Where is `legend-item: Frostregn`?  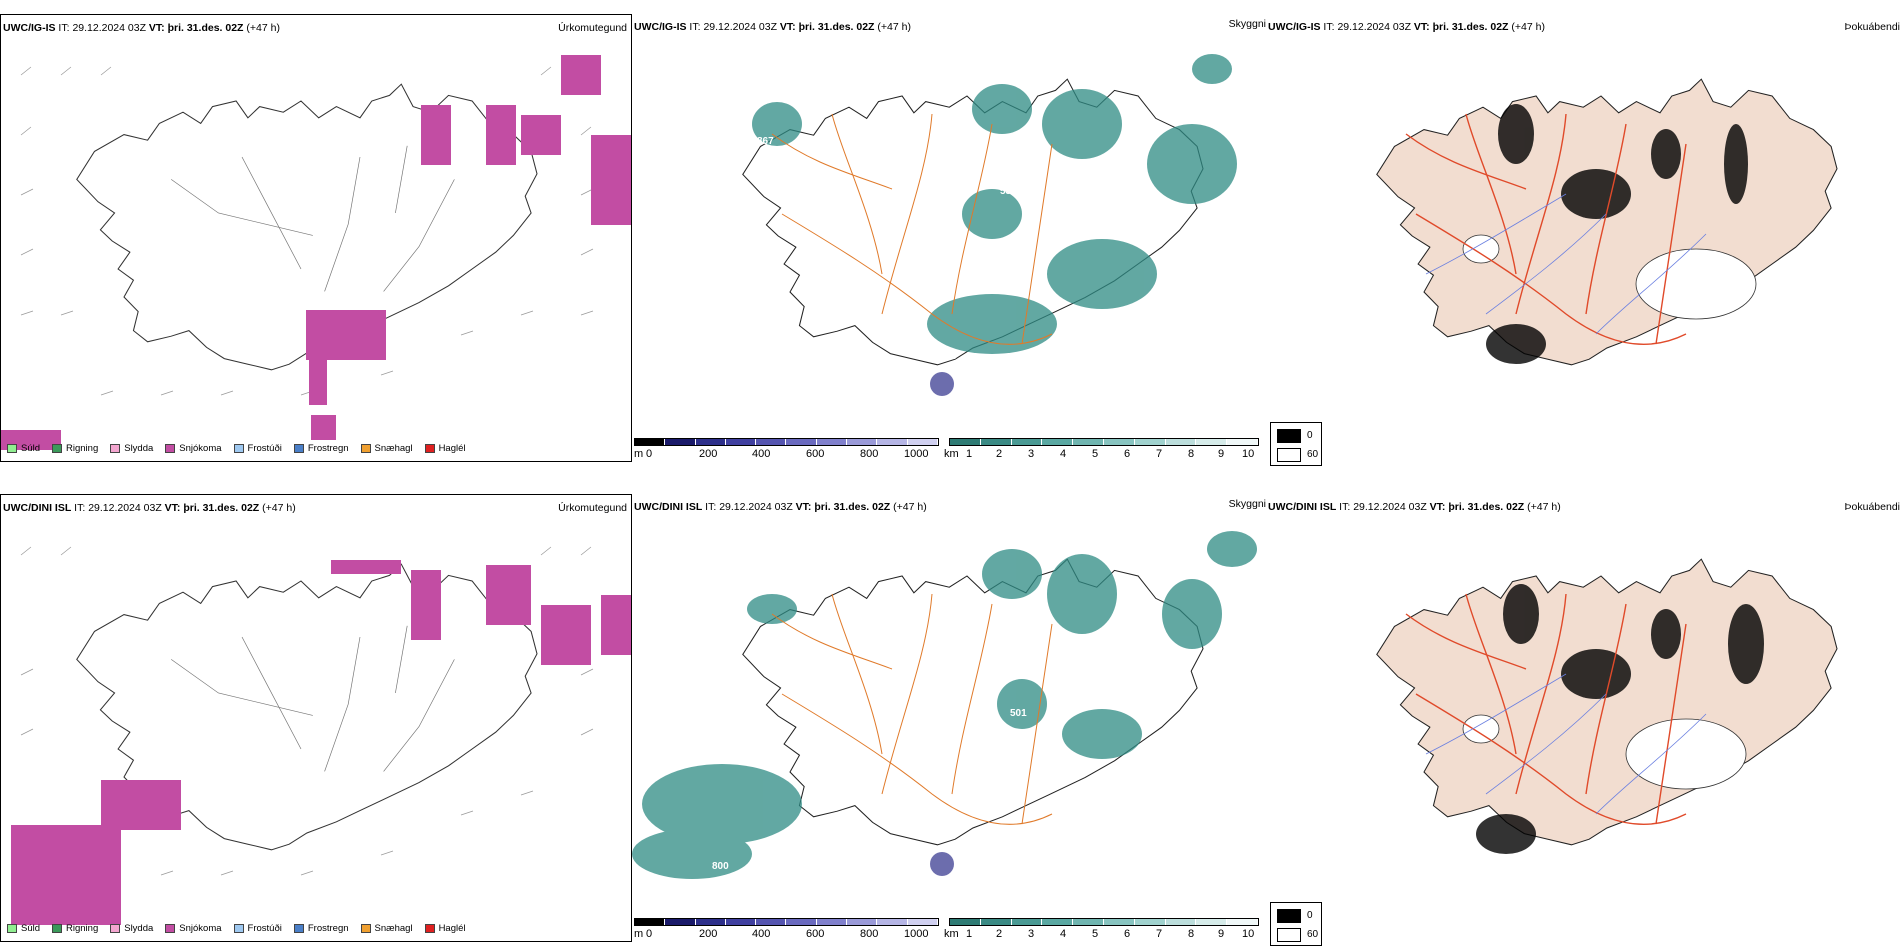
legend-item: Frostregn is located at coordinates (321, 928).